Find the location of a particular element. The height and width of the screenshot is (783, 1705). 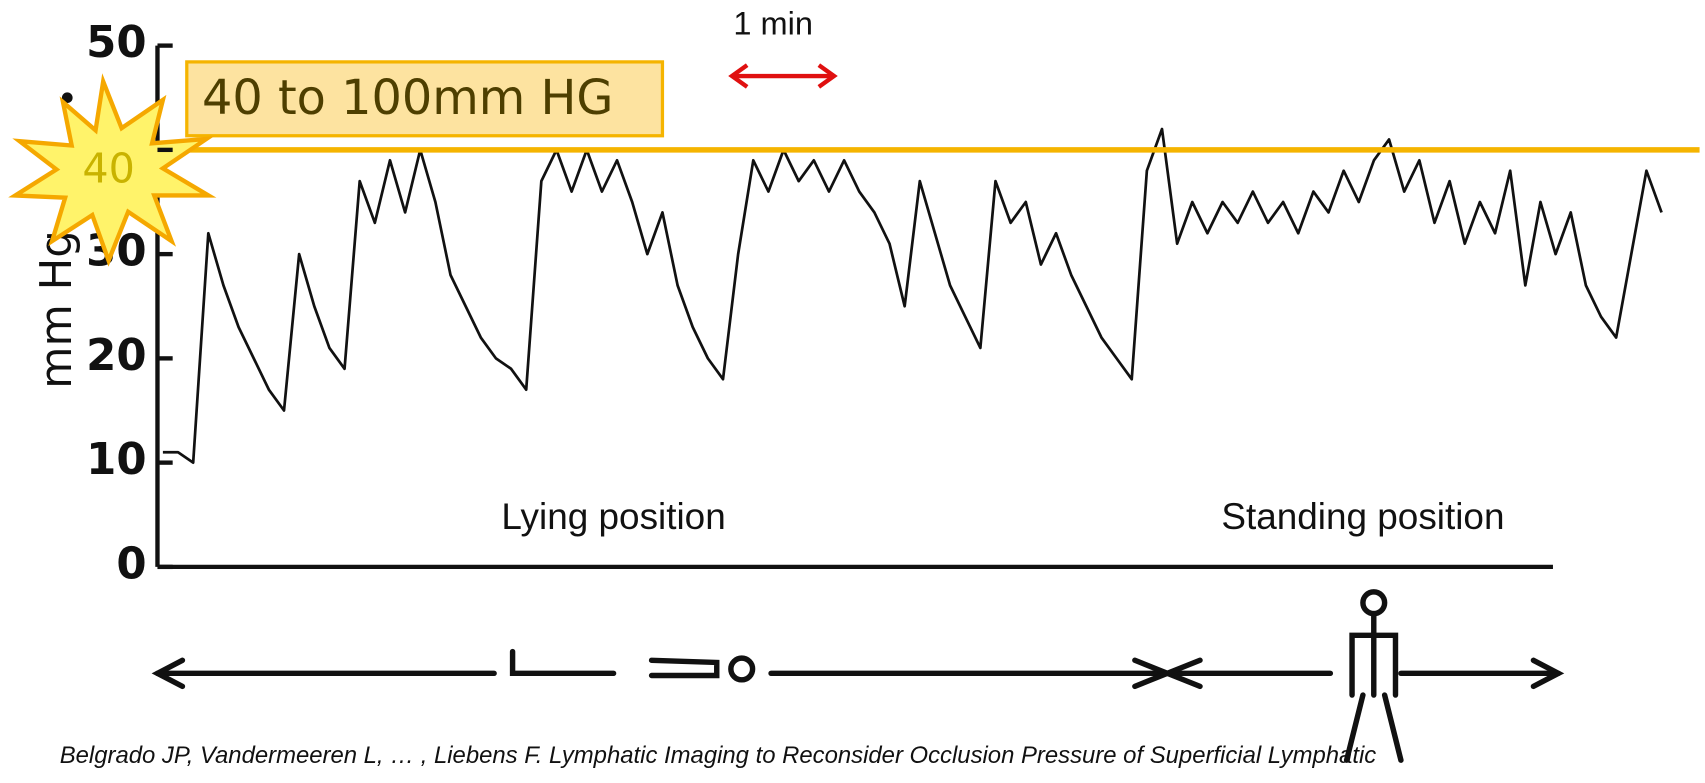

y-tick-label: 50 is located at coordinates (116, 43).